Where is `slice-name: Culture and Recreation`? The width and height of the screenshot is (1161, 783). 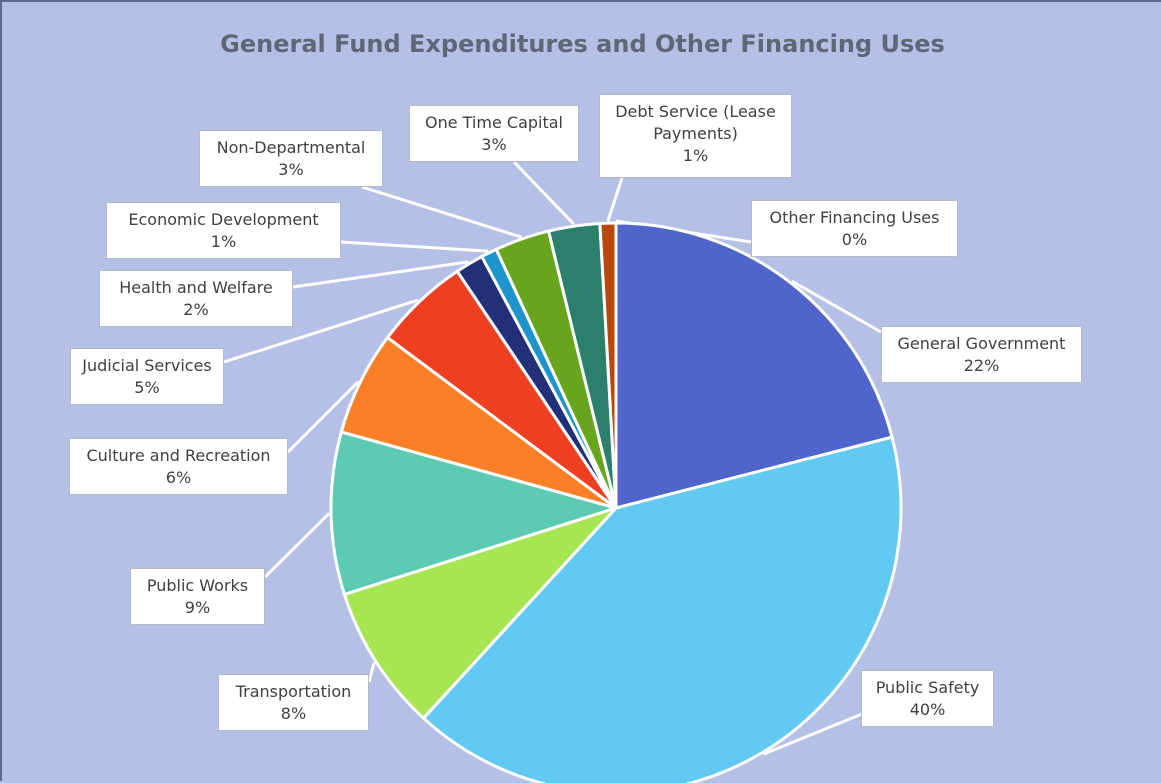
slice-name: Culture and Recreation is located at coordinates (178, 455).